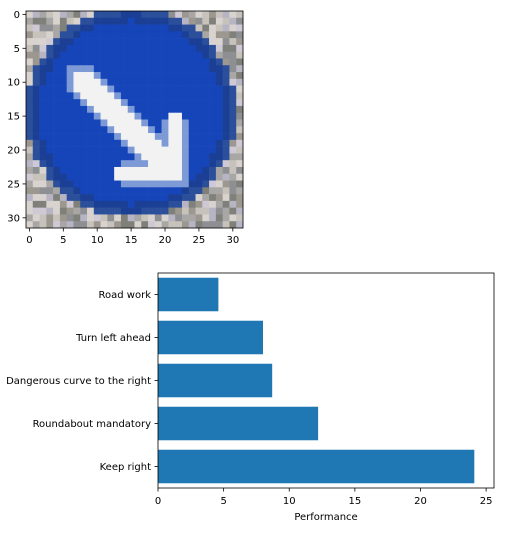  I want to click on image-x-tick-label: 30, so click(232, 240).